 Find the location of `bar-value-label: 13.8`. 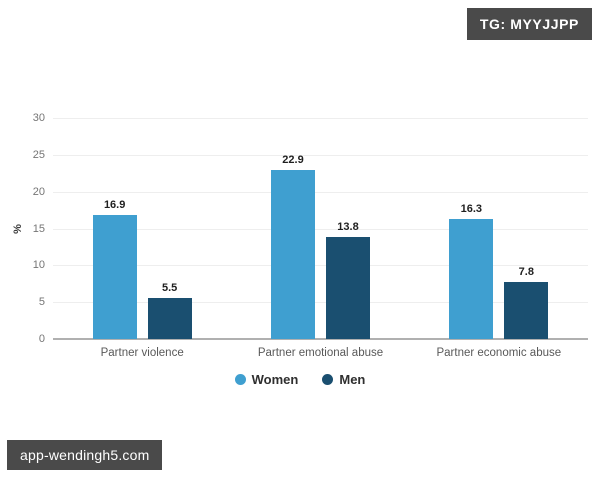

bar-value-label: 13.8 is located at coordinates (348, 227).